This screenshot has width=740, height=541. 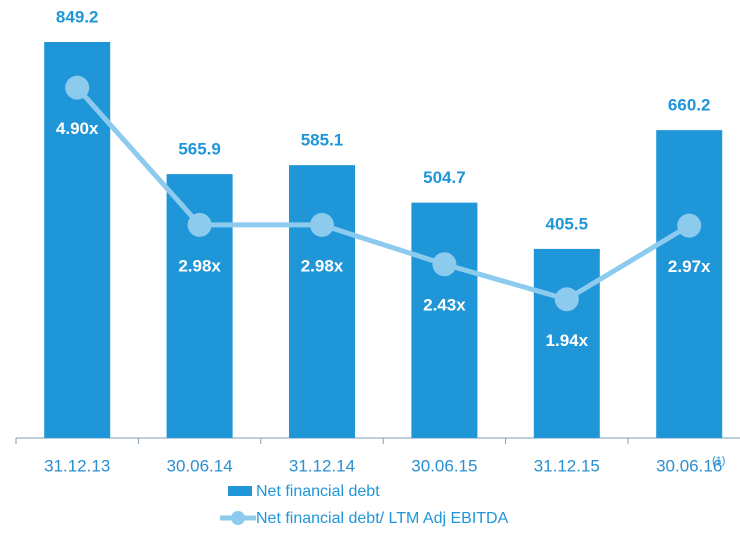 What do you see at coordinates (200, 465) in the screenshot?
I see `x-tick-label: 30.06.14` at bounding box center [200, 465].